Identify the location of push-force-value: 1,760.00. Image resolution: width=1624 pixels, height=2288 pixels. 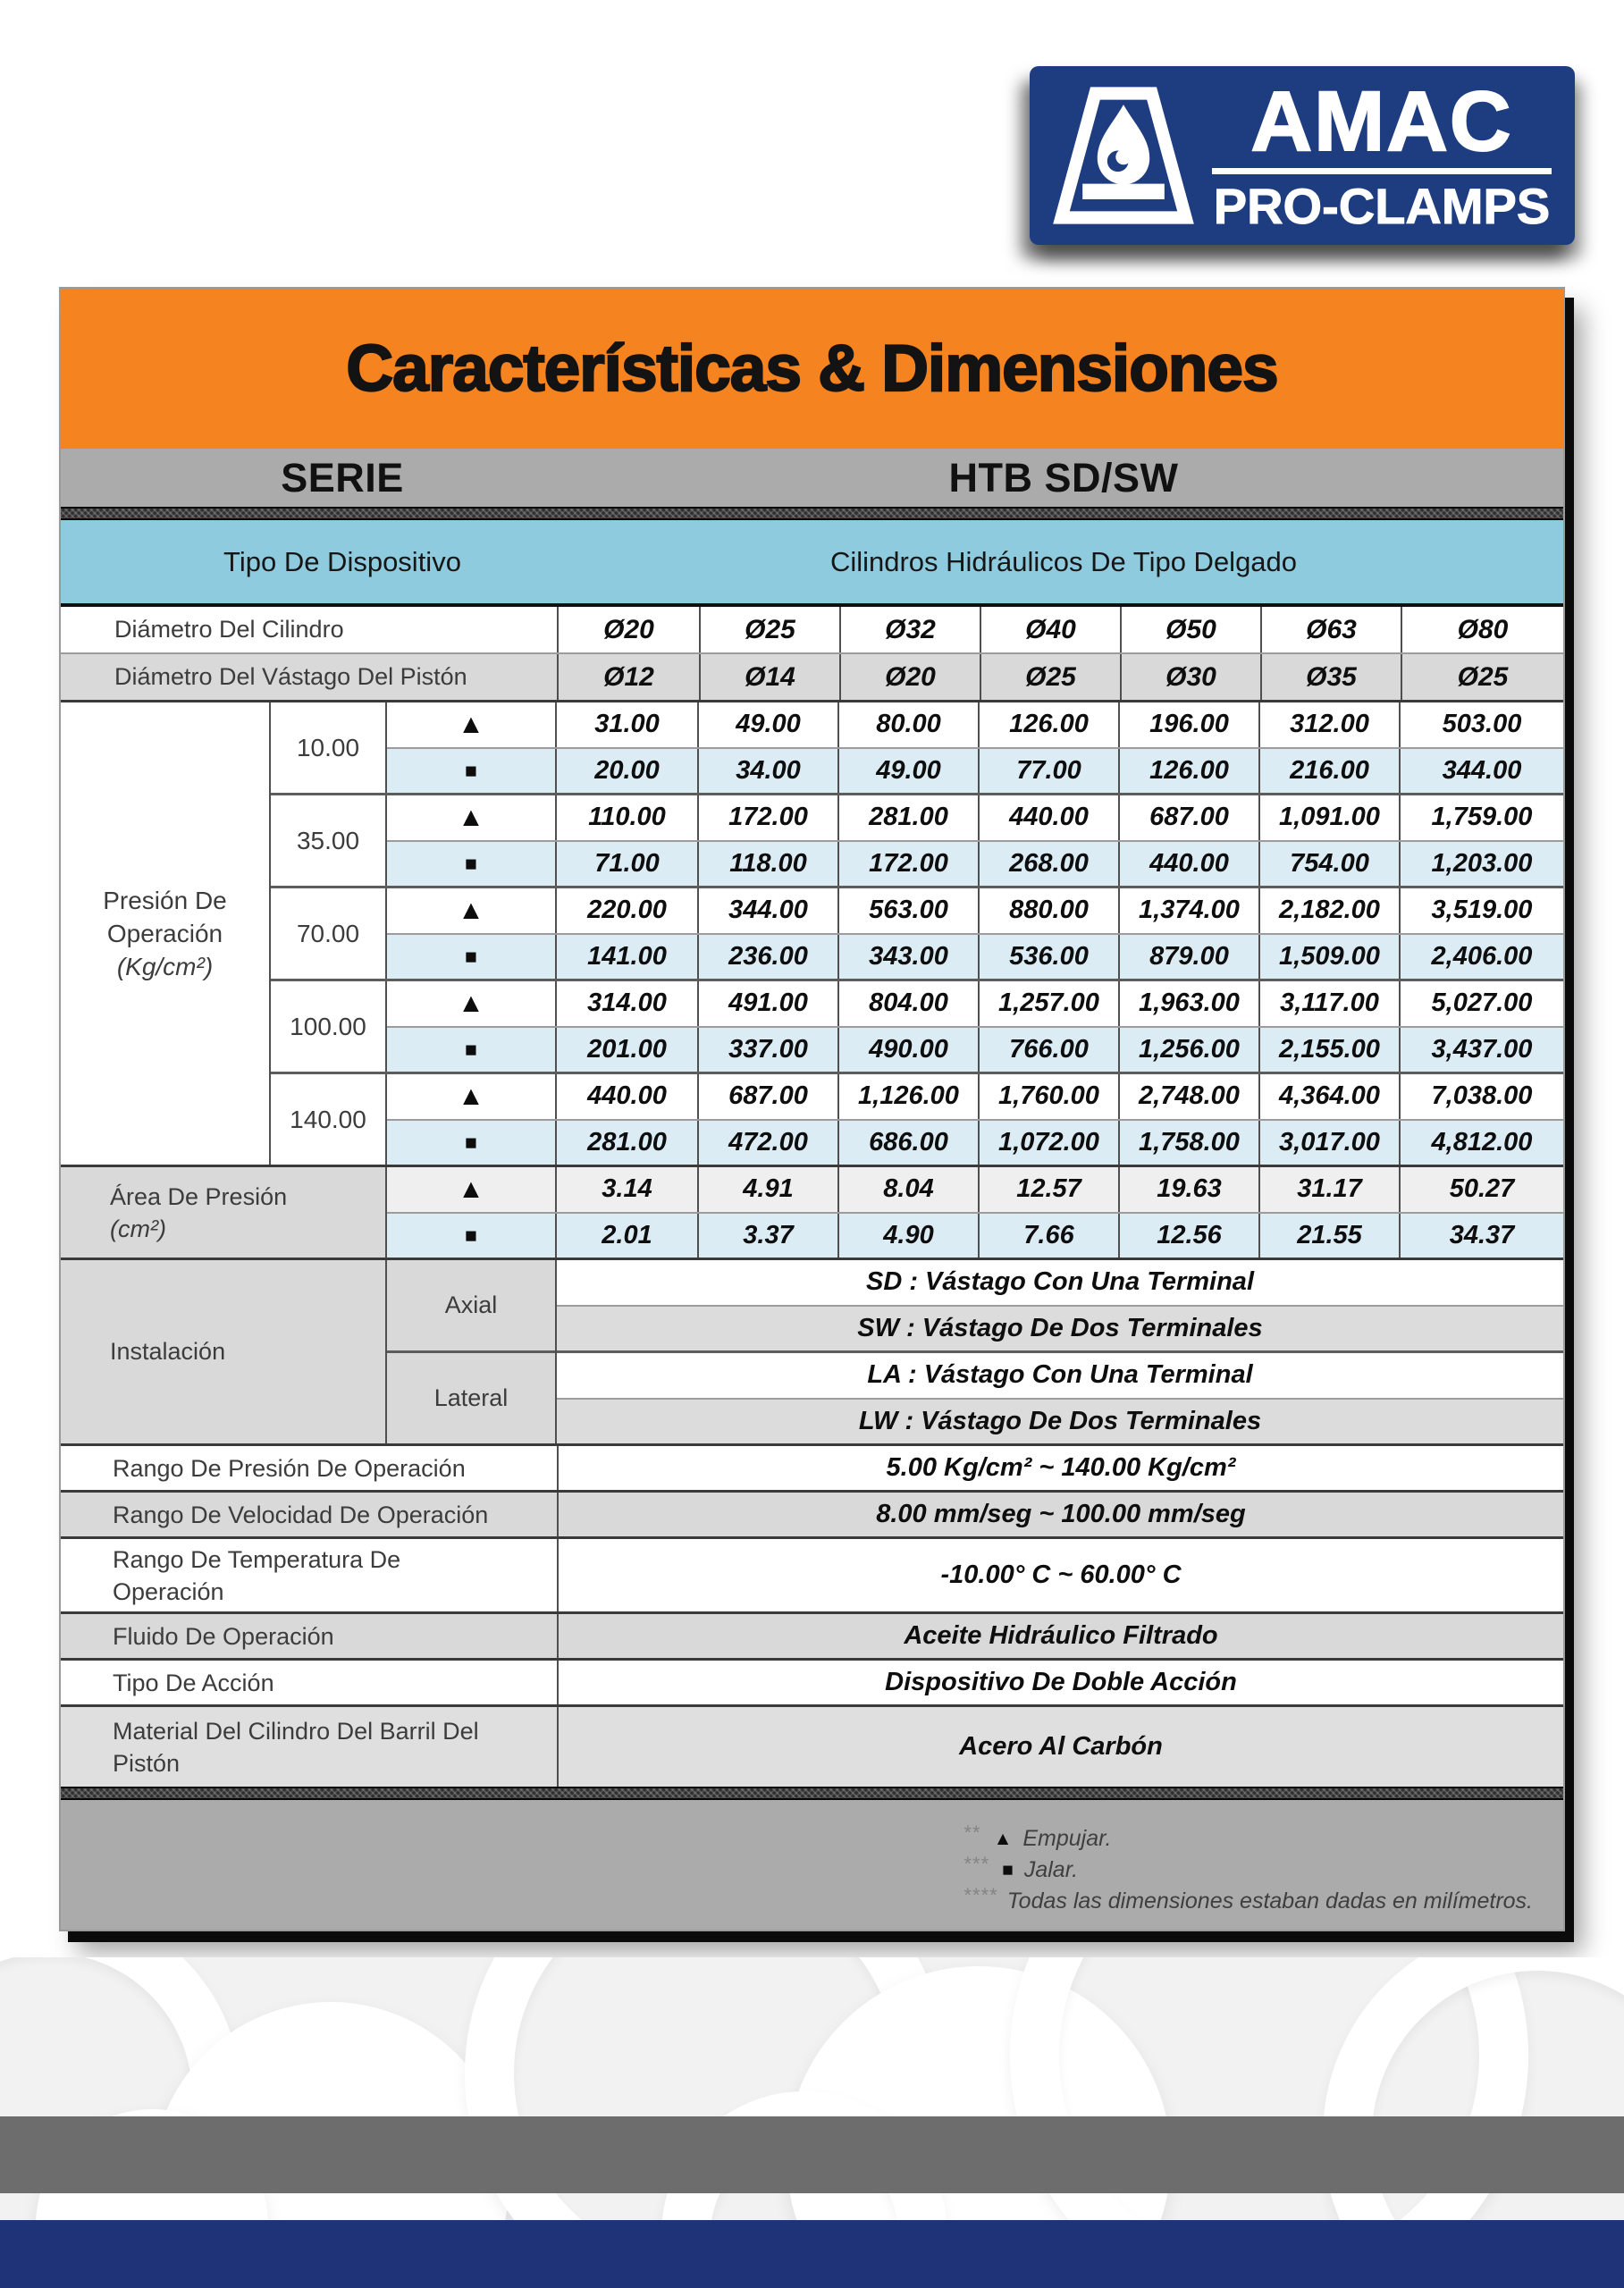
(1048, 1096).